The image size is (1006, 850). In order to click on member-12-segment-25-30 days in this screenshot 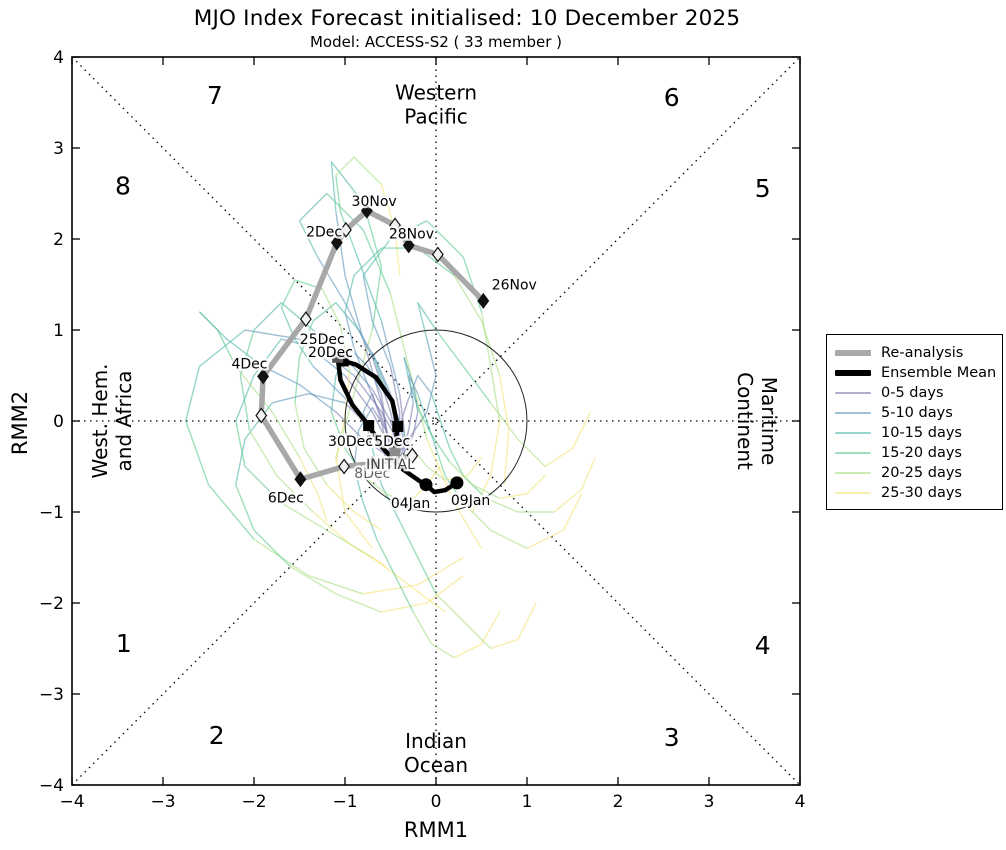, I will do `click(422, 594)`.